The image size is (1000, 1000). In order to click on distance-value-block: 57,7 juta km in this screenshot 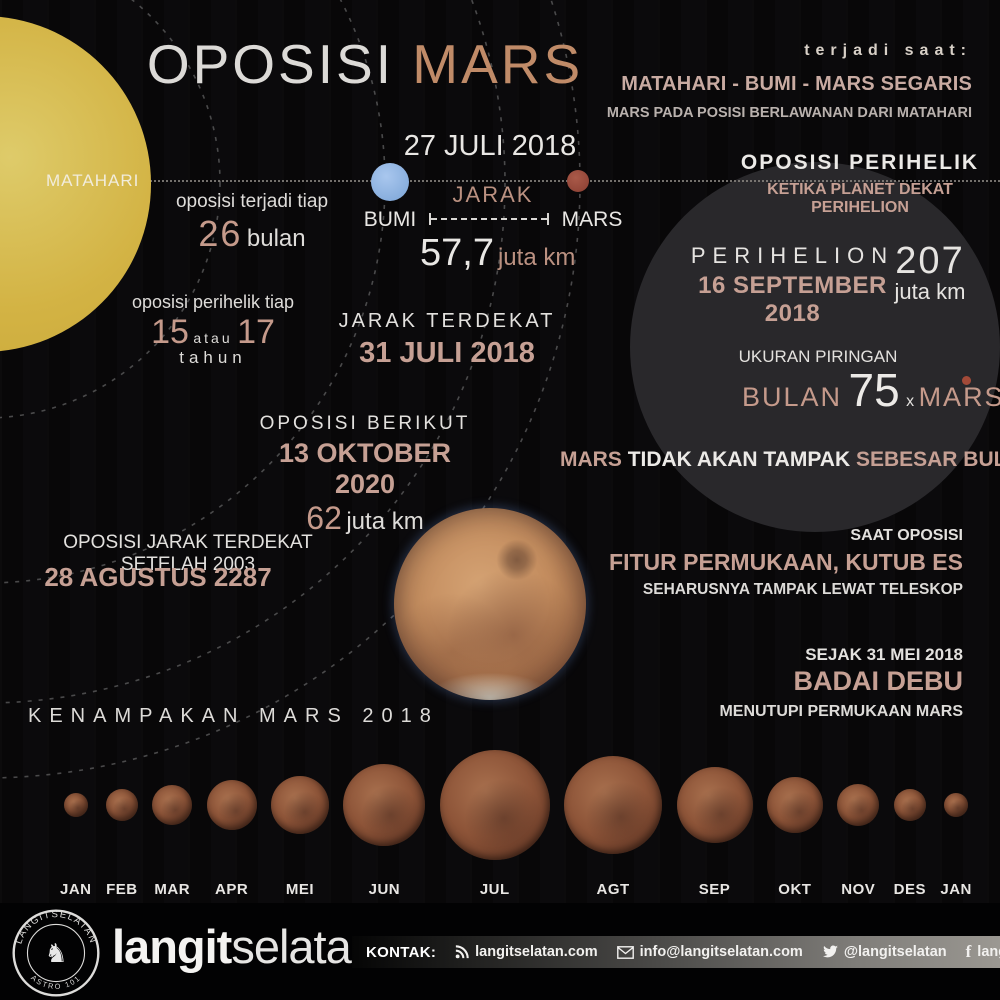, I will do `click(497, 253)`.